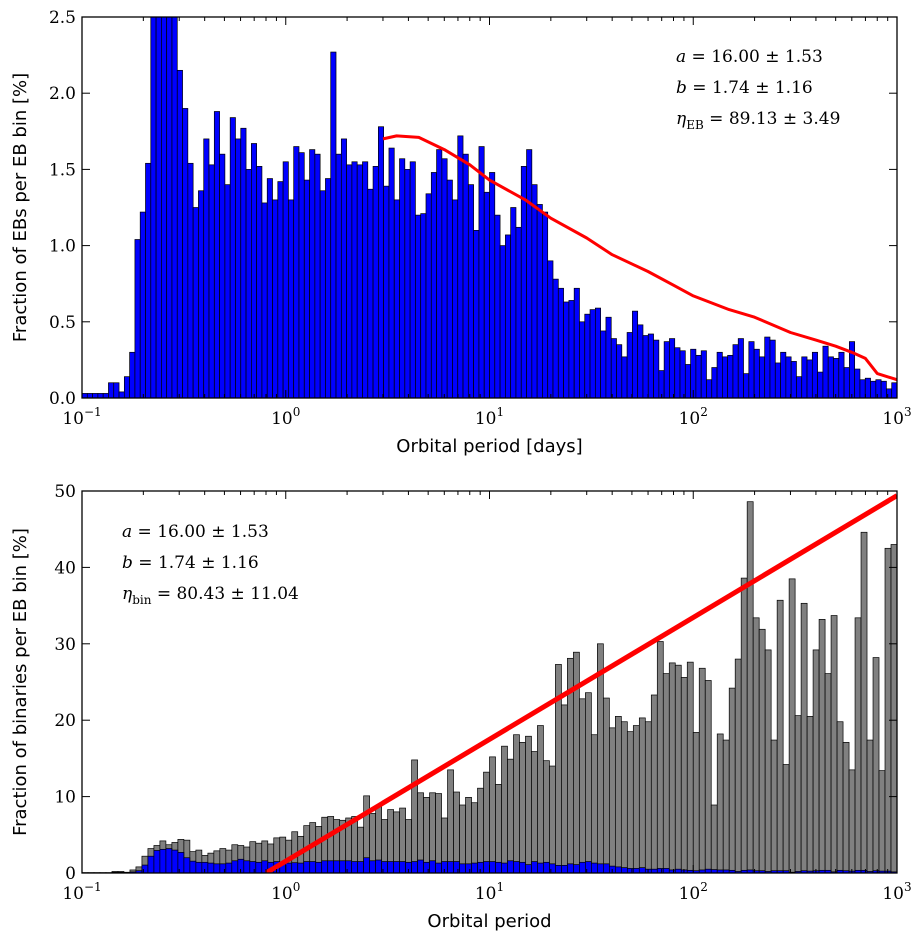 The width and height of the screenshot is (911, 933). I want to click on x-tick-label: 10³, so click(896, 417).